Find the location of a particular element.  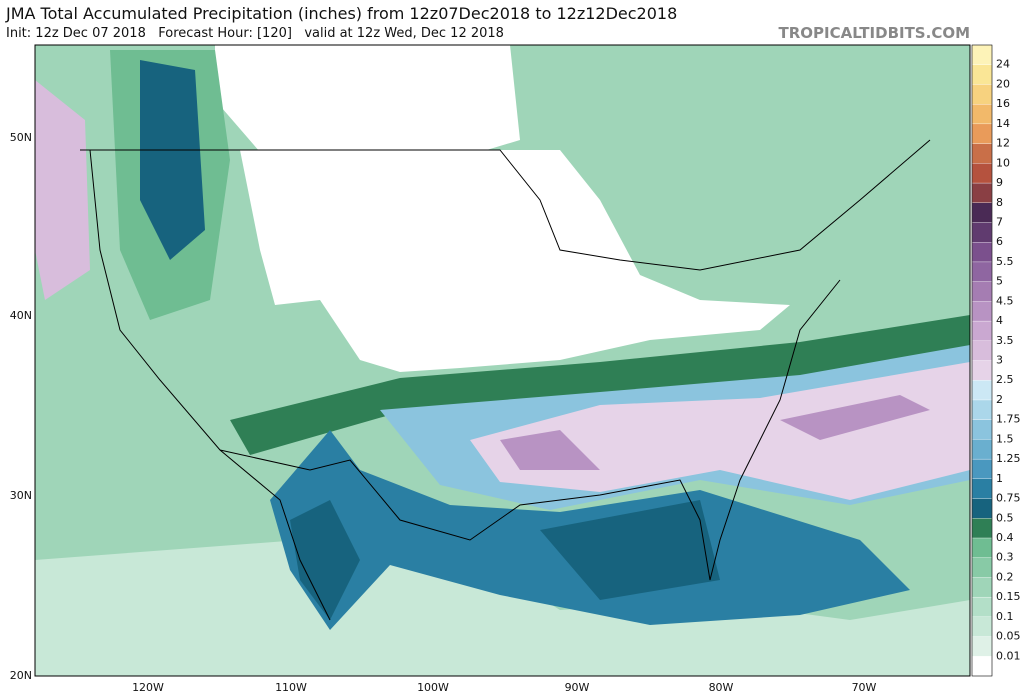

colorbar-label: 3.5 is located at coordinates (1005, 340).